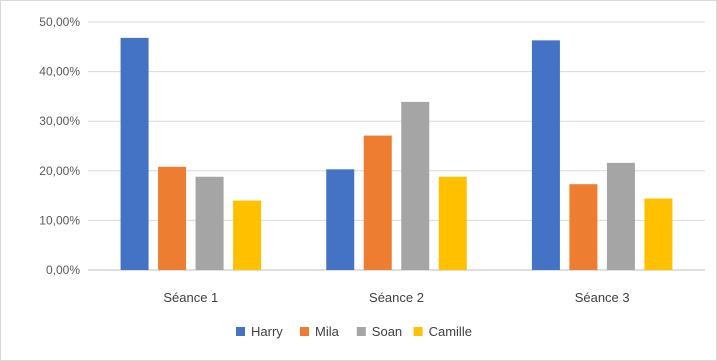  Describe the element at coordinates (361, 331) in the screenshot. I see `legend-swatch-soan` at that location.